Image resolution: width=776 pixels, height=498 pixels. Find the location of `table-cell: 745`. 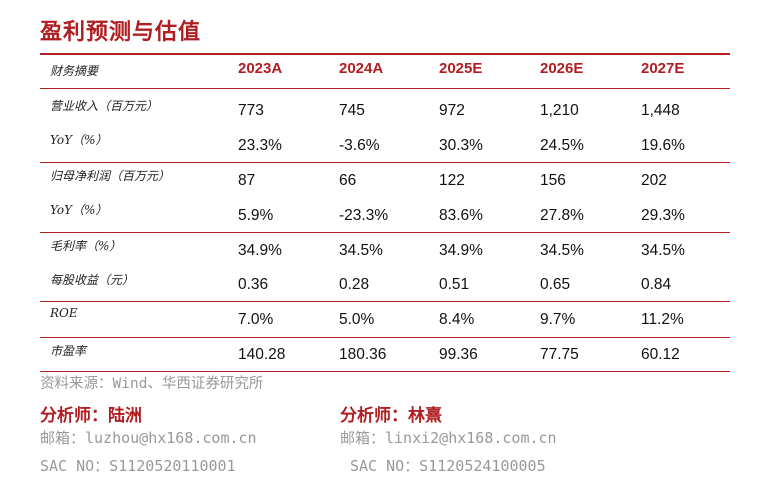

table-cell: 745 is located at coordinates (352, 110).